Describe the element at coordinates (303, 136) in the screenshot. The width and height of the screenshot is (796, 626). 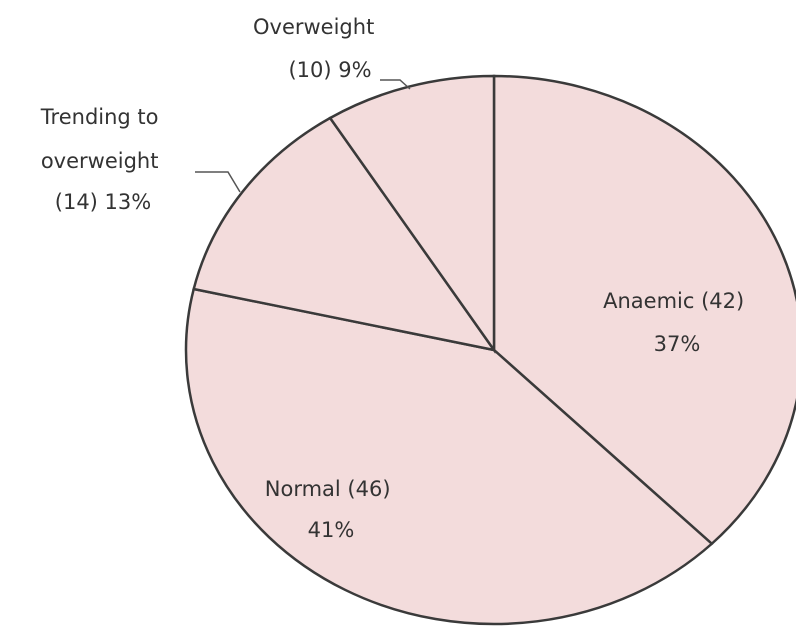
I see `label-leaders` at that location.